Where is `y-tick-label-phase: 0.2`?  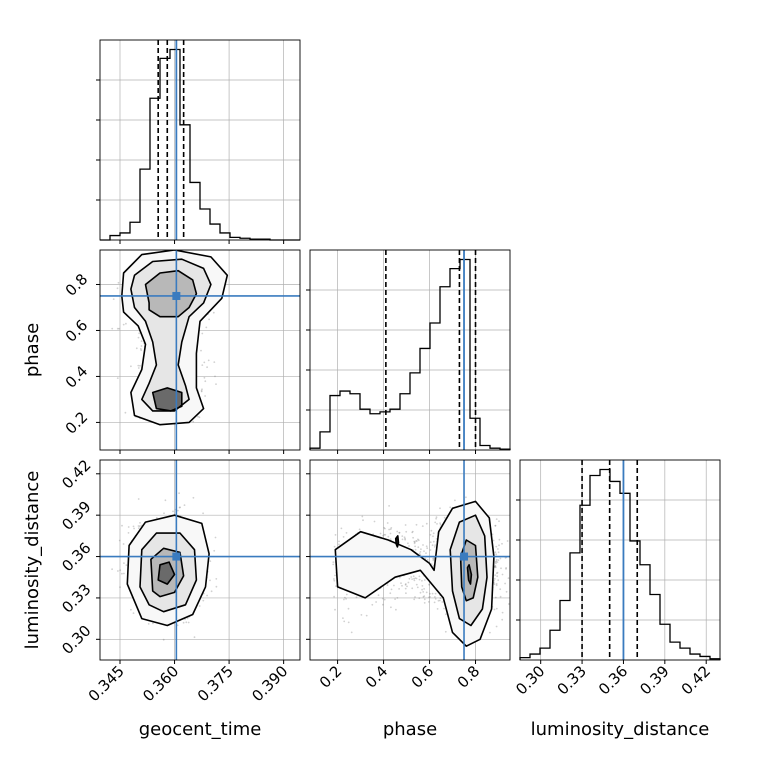
y-tick-label-phase: 0.2 is located at coordinates (77, 423).